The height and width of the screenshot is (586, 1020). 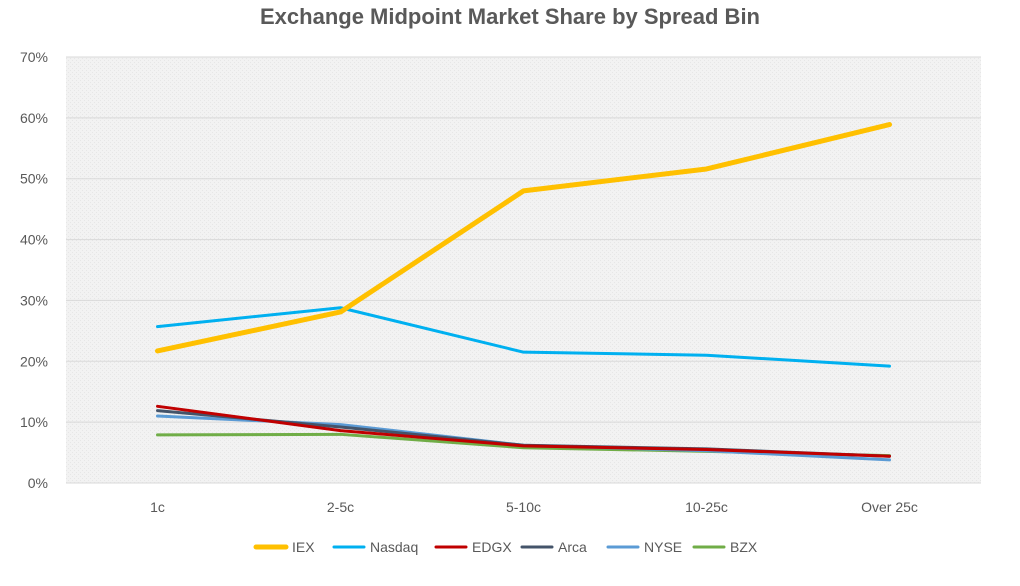 I want to click on y-tick-label: 30%, so click(x=34, y=300).